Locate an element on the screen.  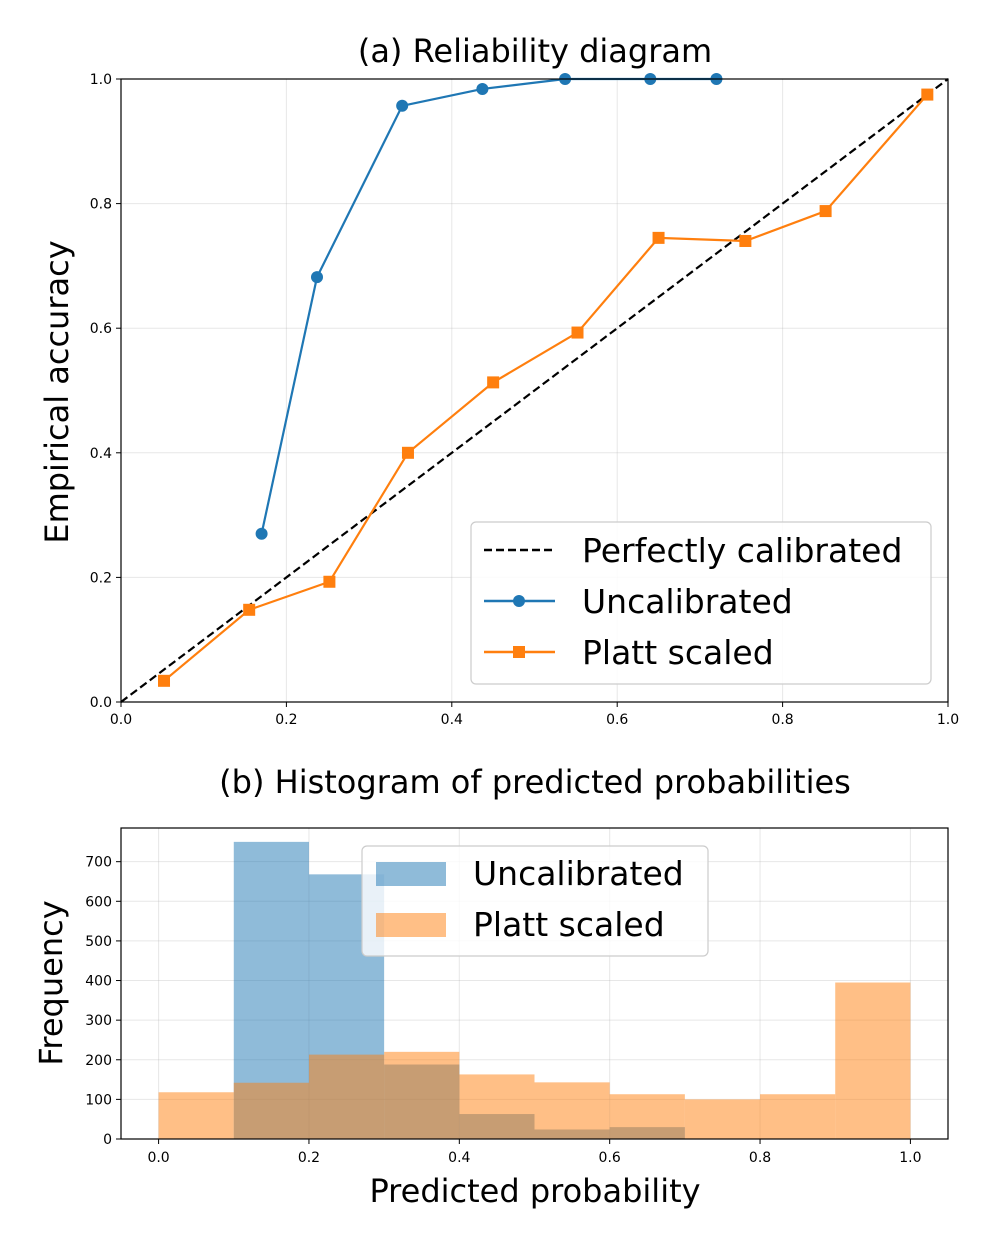
legend-uncalibrated-marker is located at coordinates (519, 601).